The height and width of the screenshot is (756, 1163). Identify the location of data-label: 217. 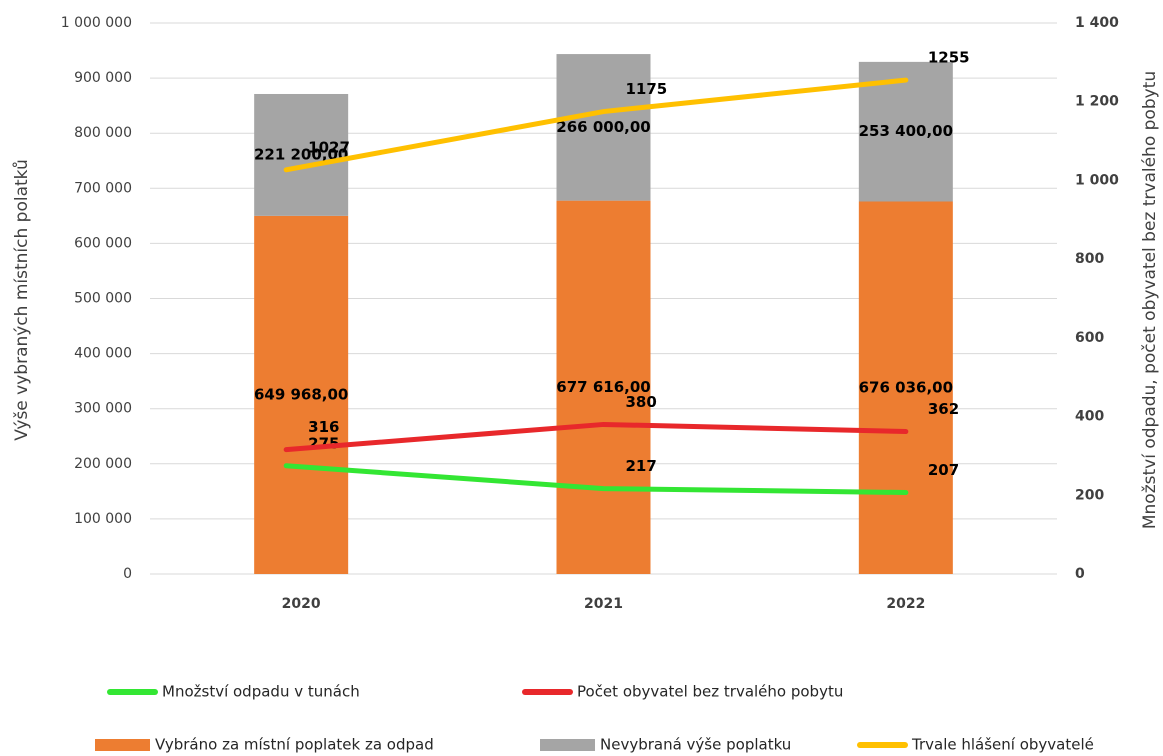
(641, 466).